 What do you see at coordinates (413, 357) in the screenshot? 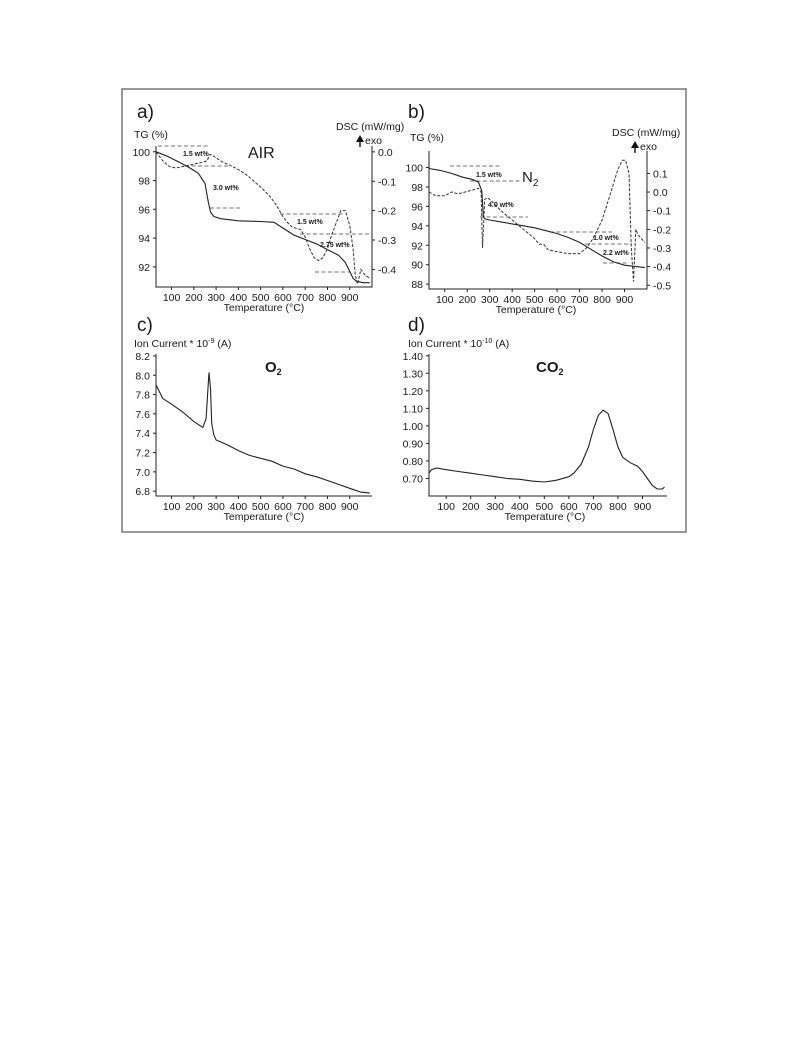
I see `y-tick-label: 1.40` at bounding box center [413, 357].